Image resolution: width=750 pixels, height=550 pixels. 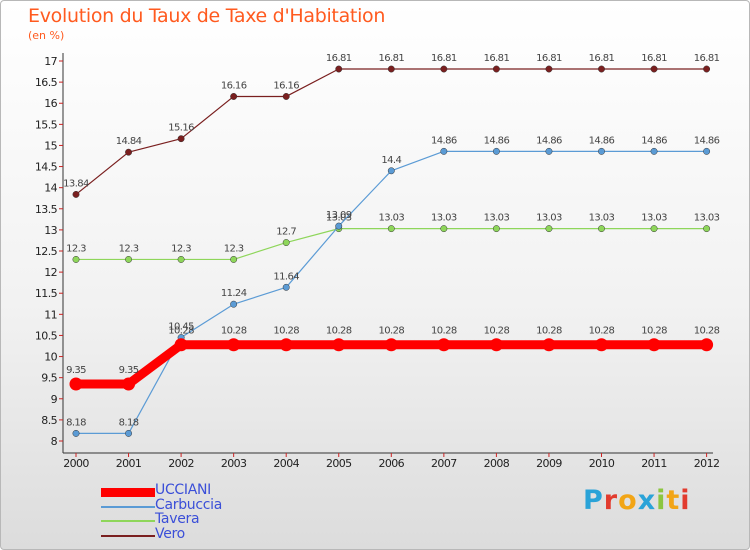 What do you see at coordinates (129, 463) in the screenshot?
I see `x-tick-label: 2001` at bounding box center [129, 463].